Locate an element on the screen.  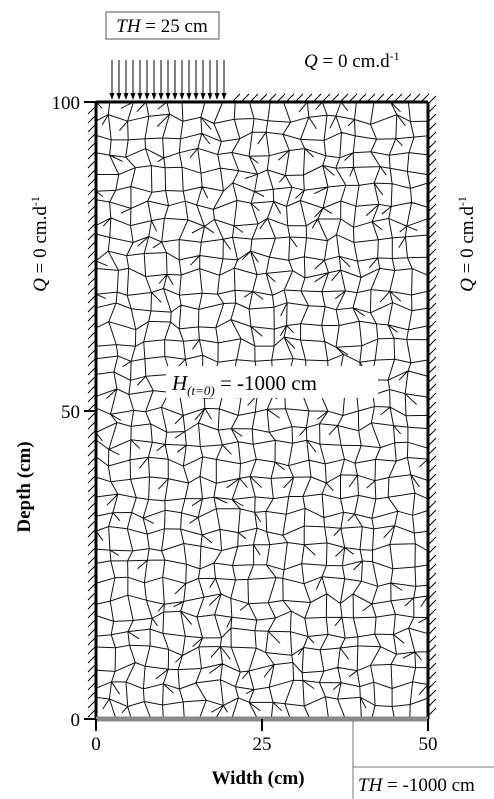
left-hatch-lines is located at coordinates (92, 411).